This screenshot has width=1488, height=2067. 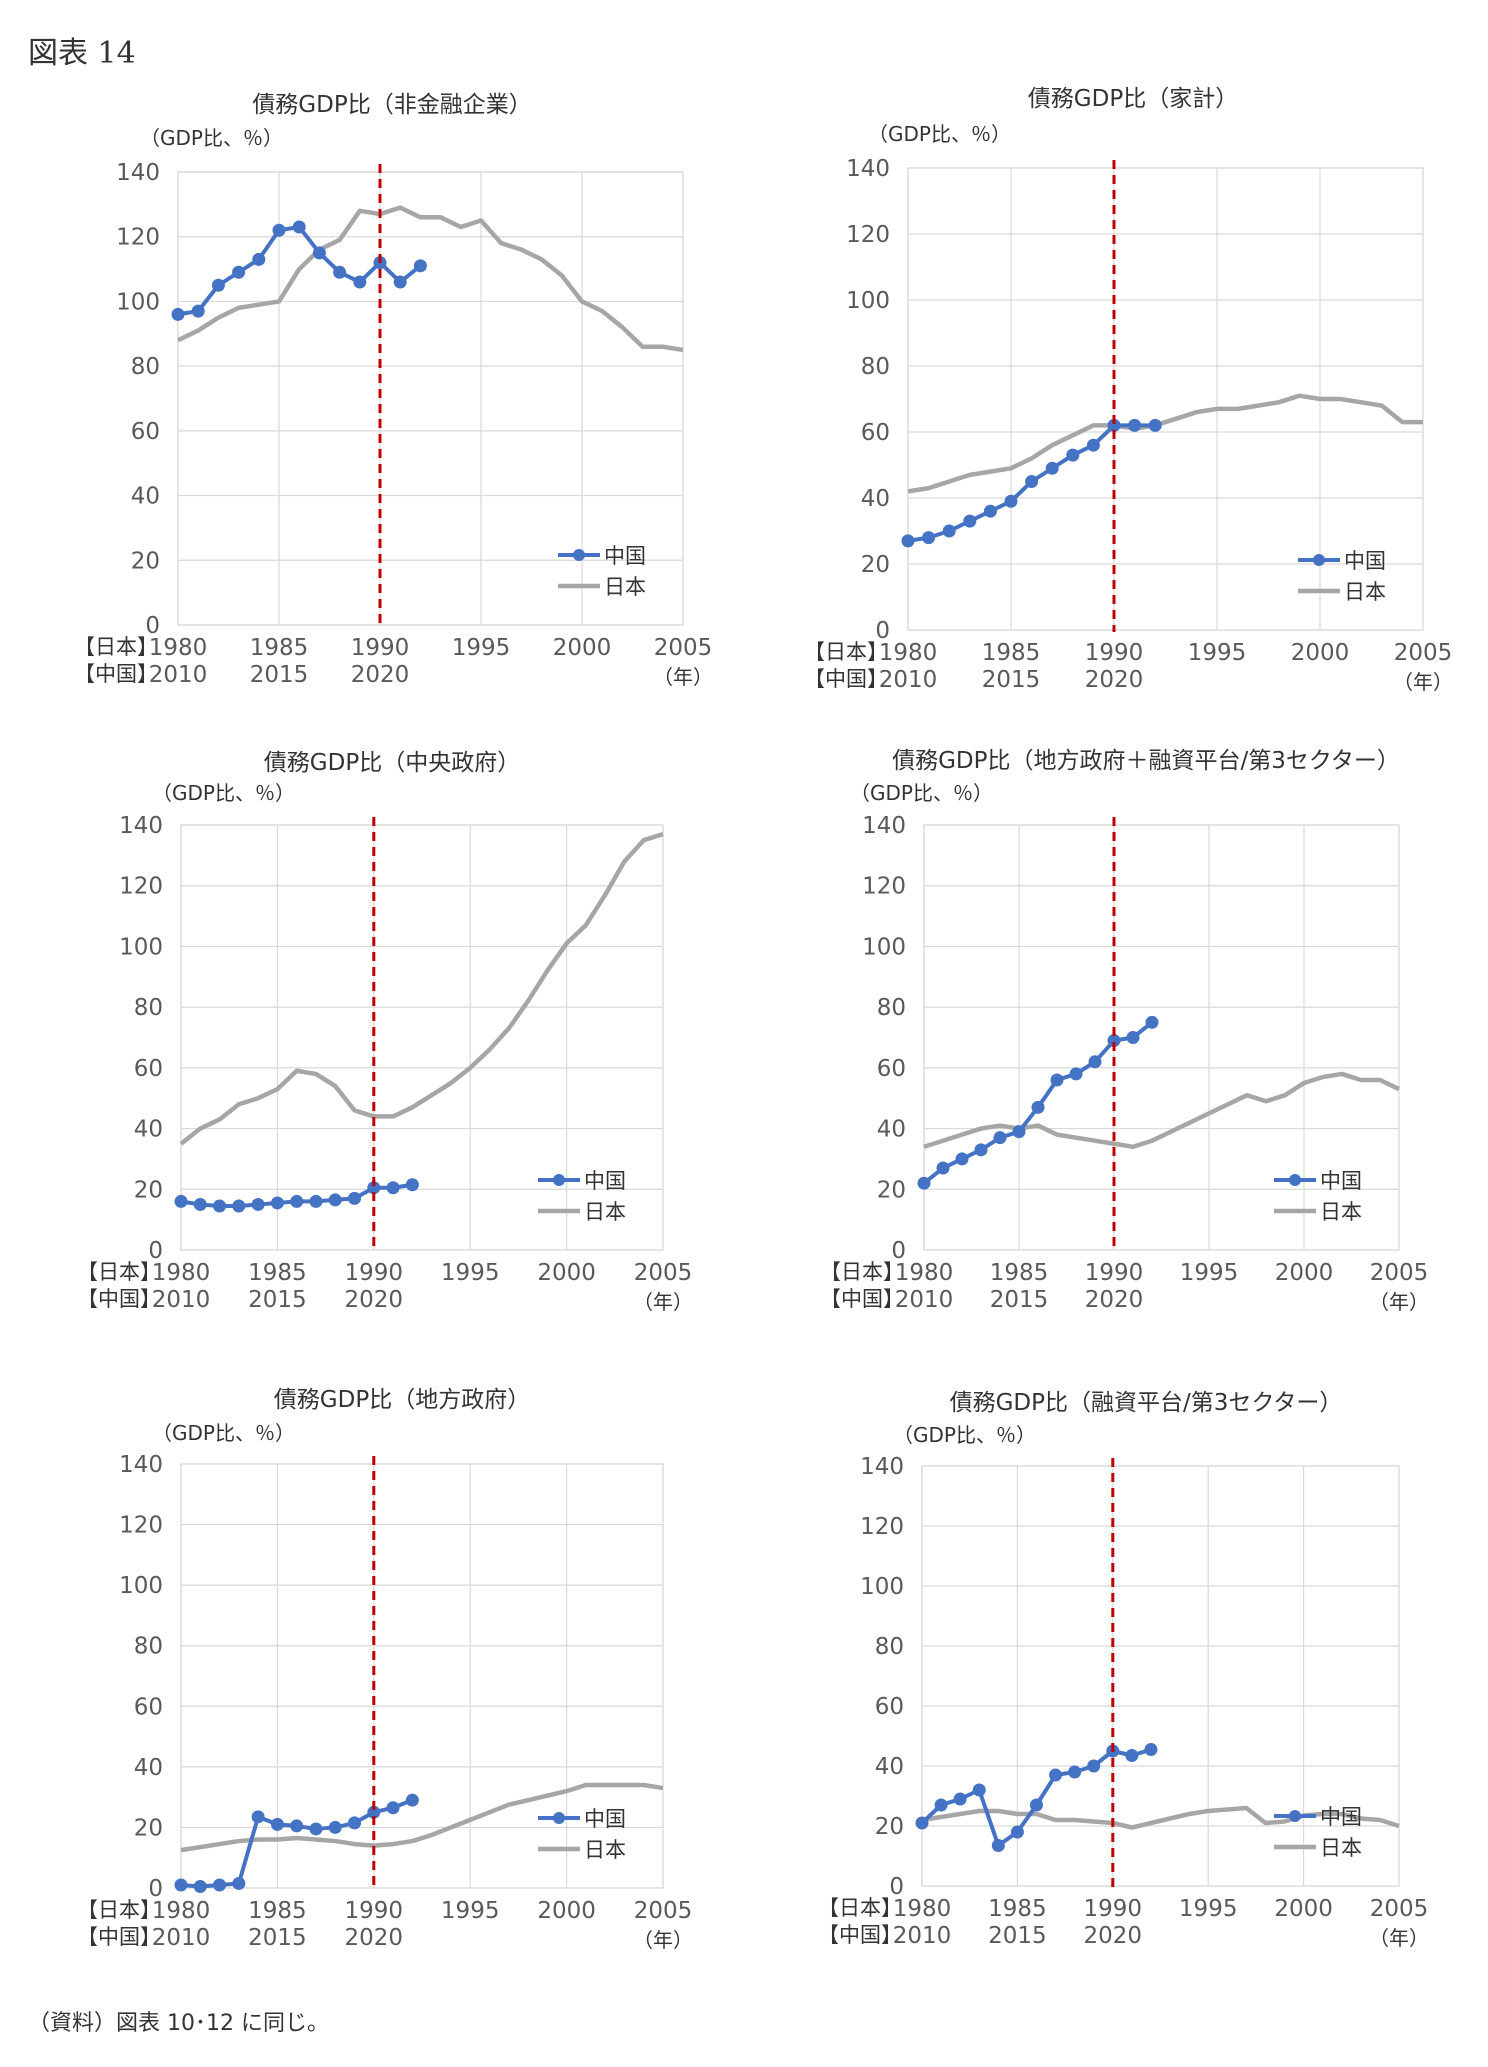 I want to click on source-note: （資料）図表 10･12 に同じ。, so click(x=178, y=2023).